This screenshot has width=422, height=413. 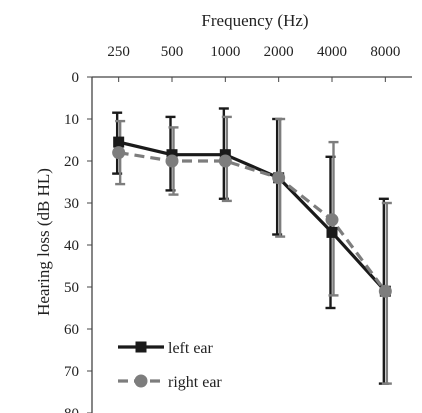 I want to click on y-tick-label-10: 10, so click(x=71, y=120).